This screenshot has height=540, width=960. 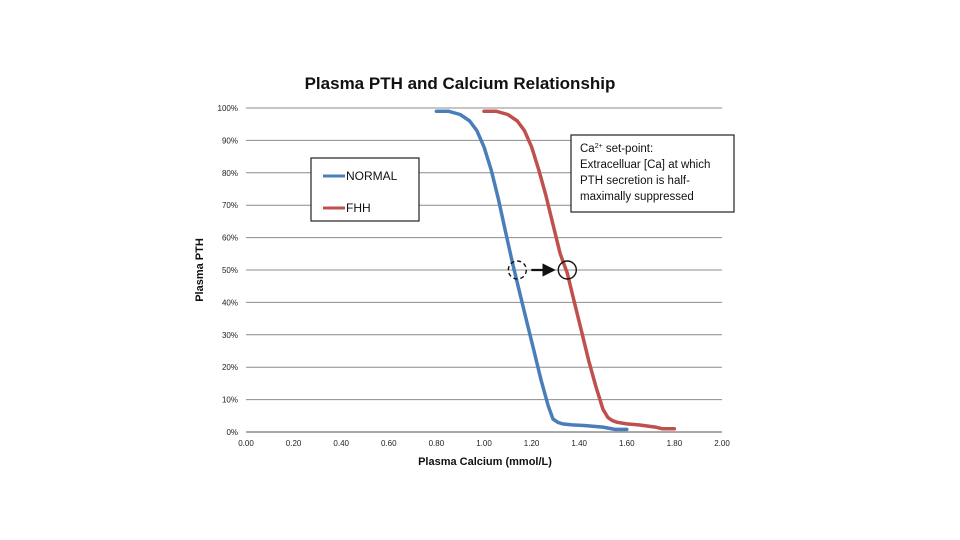 I want to click on x-tick-label: 0.80, so click(x=437, y=443).